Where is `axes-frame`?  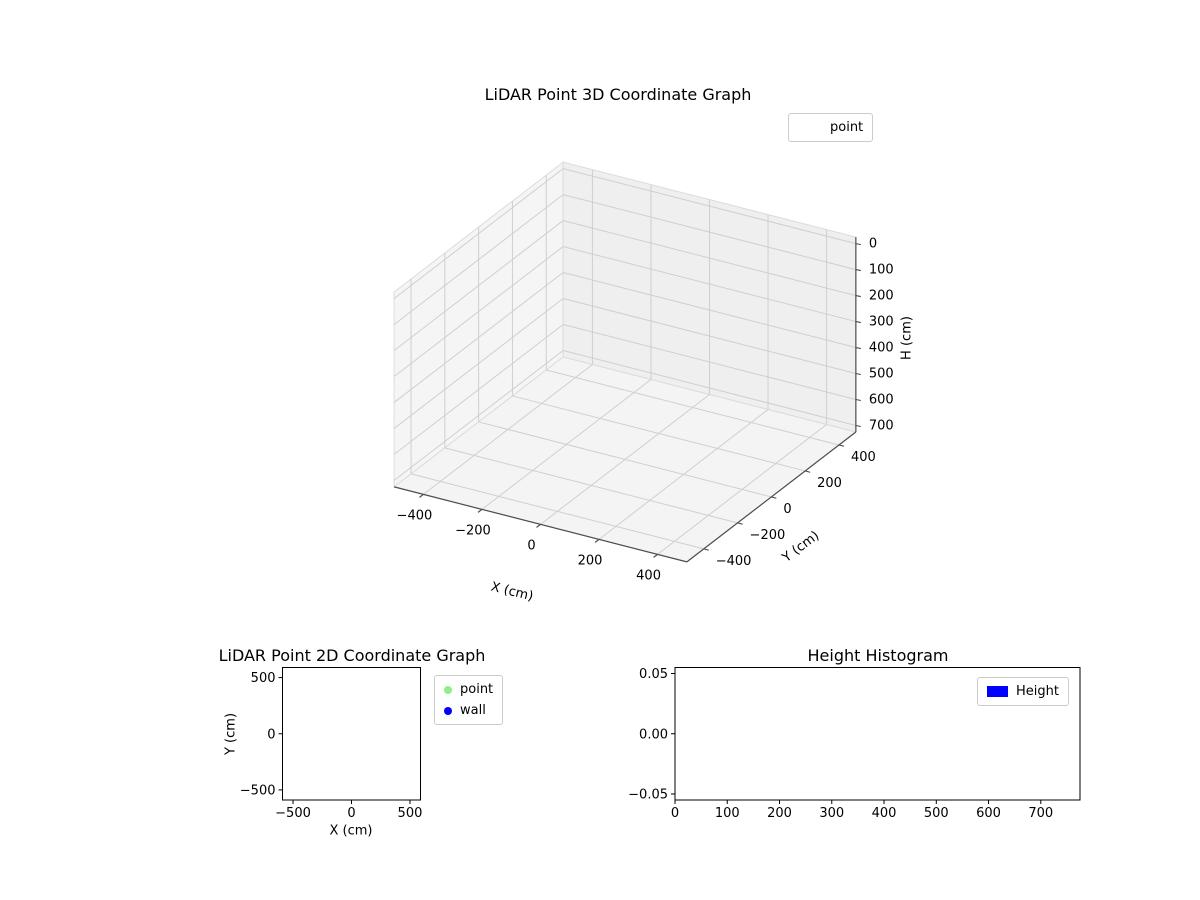 axes-frame is located at coordinates (351, 734).